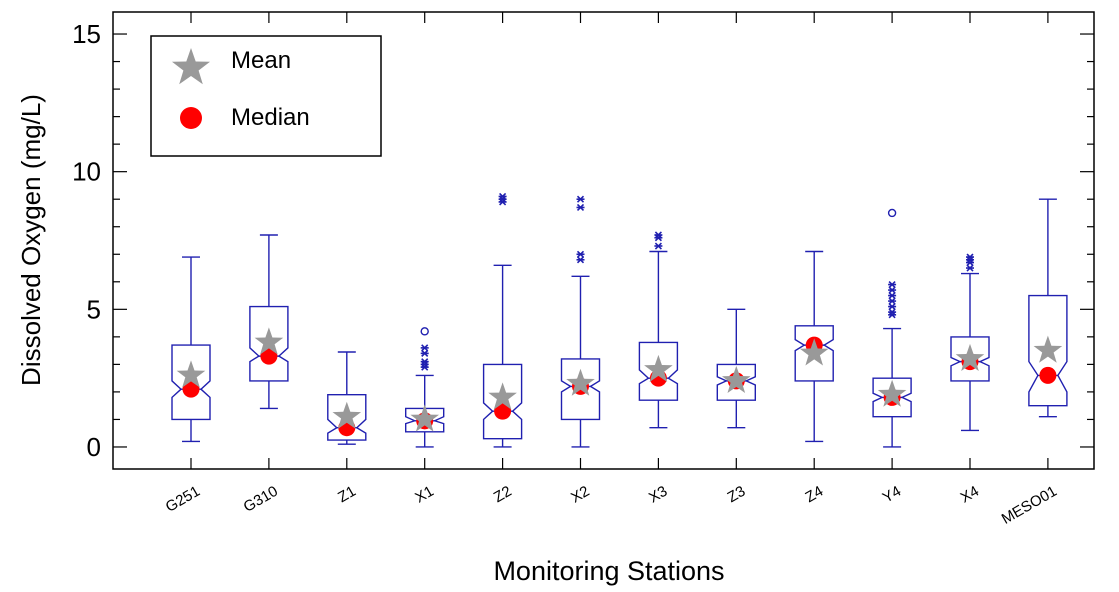 The image size is (1119, 592). I want to click on x-tick-label: X3, so click(658, 495).